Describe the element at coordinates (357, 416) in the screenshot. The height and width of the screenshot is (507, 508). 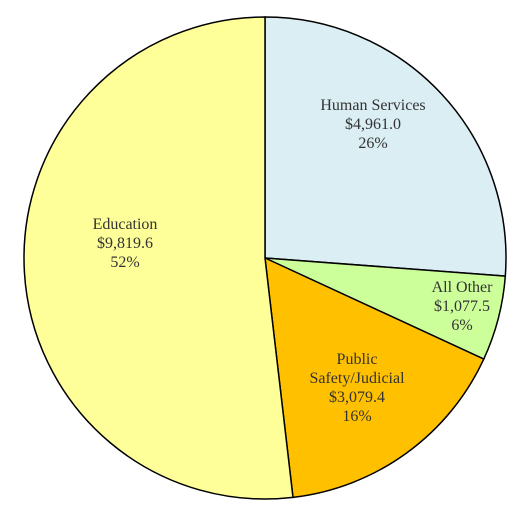
I see `percentage-label: 16%` at that location.